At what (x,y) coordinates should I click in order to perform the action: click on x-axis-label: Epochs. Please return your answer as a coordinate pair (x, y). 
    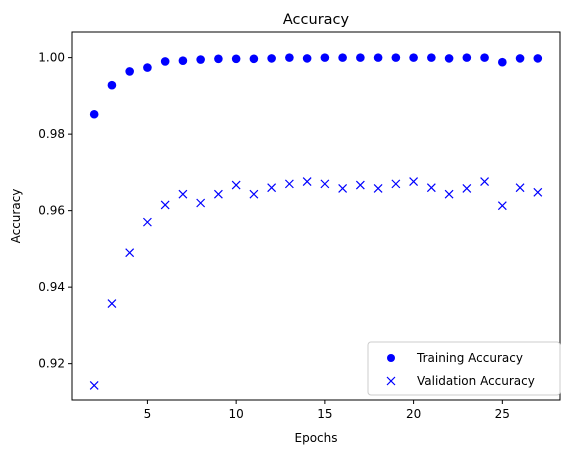
    Looking at the image, I should click on (316, 438).